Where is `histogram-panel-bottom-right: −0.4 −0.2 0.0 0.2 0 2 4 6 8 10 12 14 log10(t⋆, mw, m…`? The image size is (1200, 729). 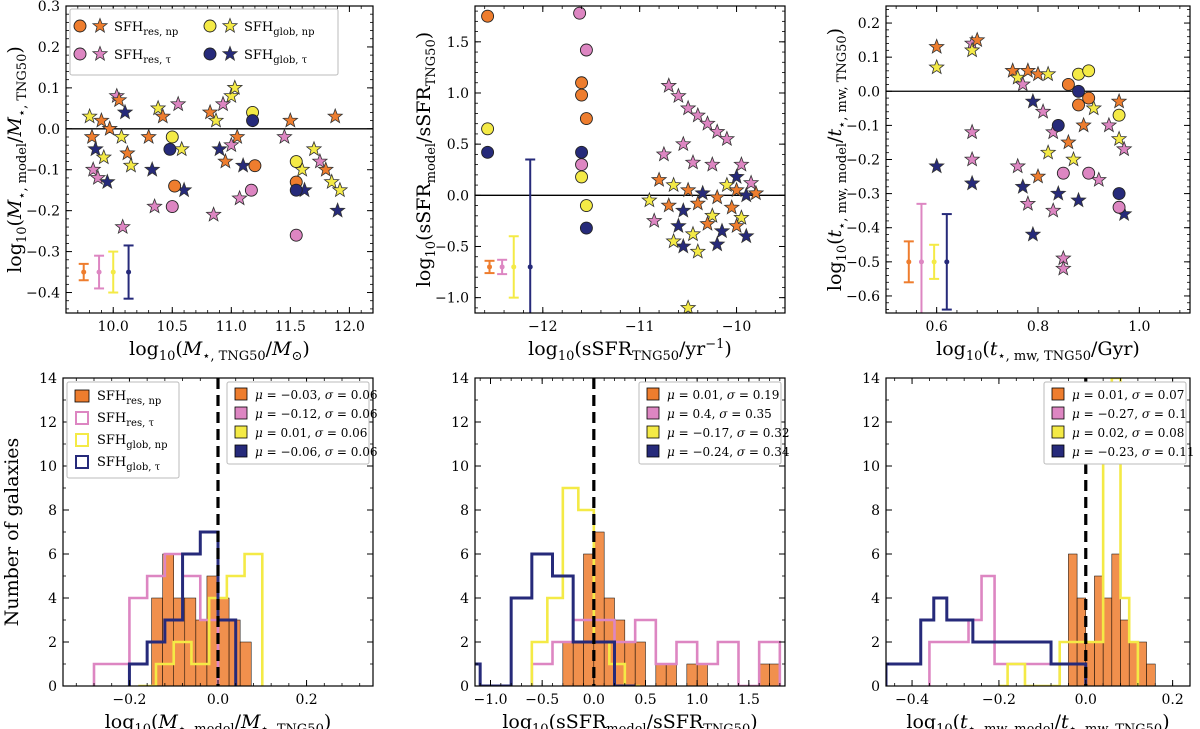 histogram-panel-bottom-right: −0.4 −0.2 0.0 0.2 0 2 4 6 8 10 12 14 log10(t⋆, mw, m… is located at coordinates (1028, 550).